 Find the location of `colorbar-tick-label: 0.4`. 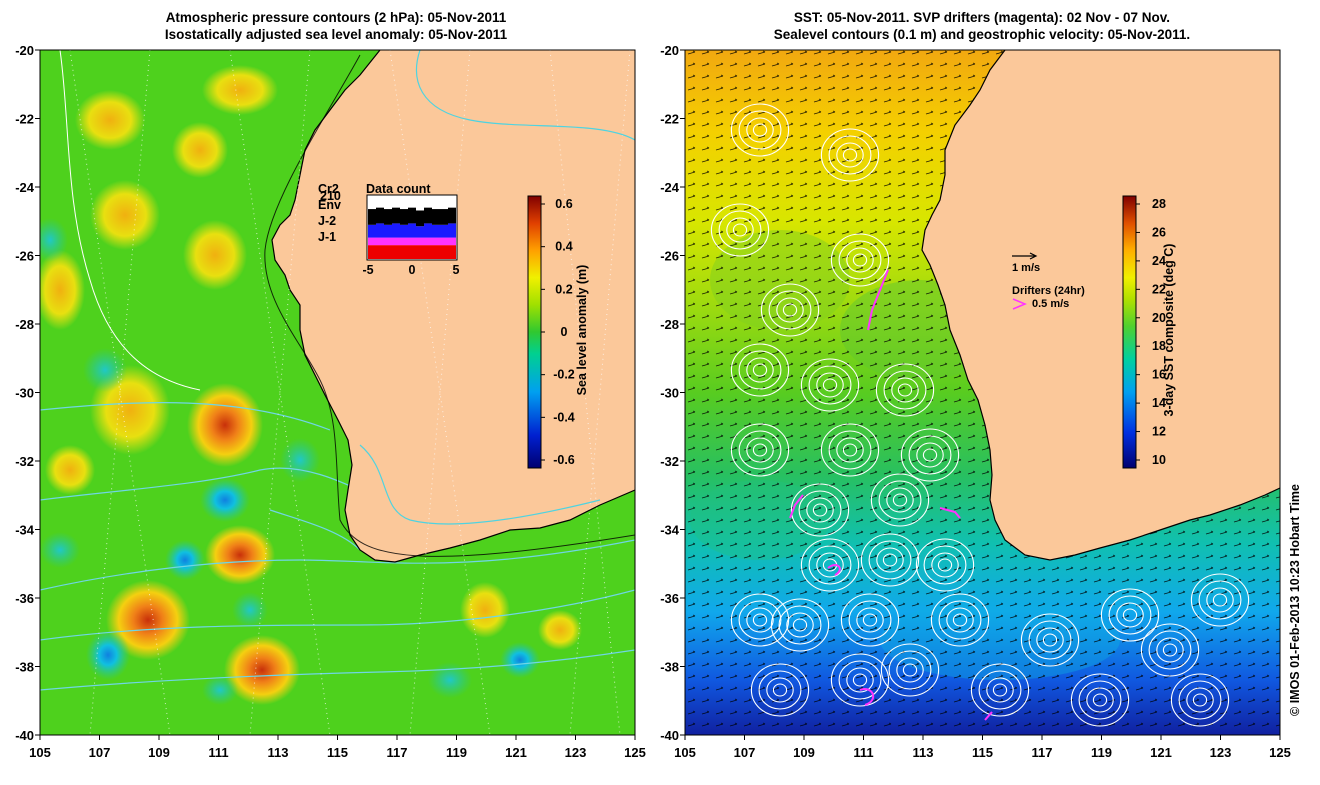

colorbar-tick-label: 0.4 is located at coordinates (563, 247).